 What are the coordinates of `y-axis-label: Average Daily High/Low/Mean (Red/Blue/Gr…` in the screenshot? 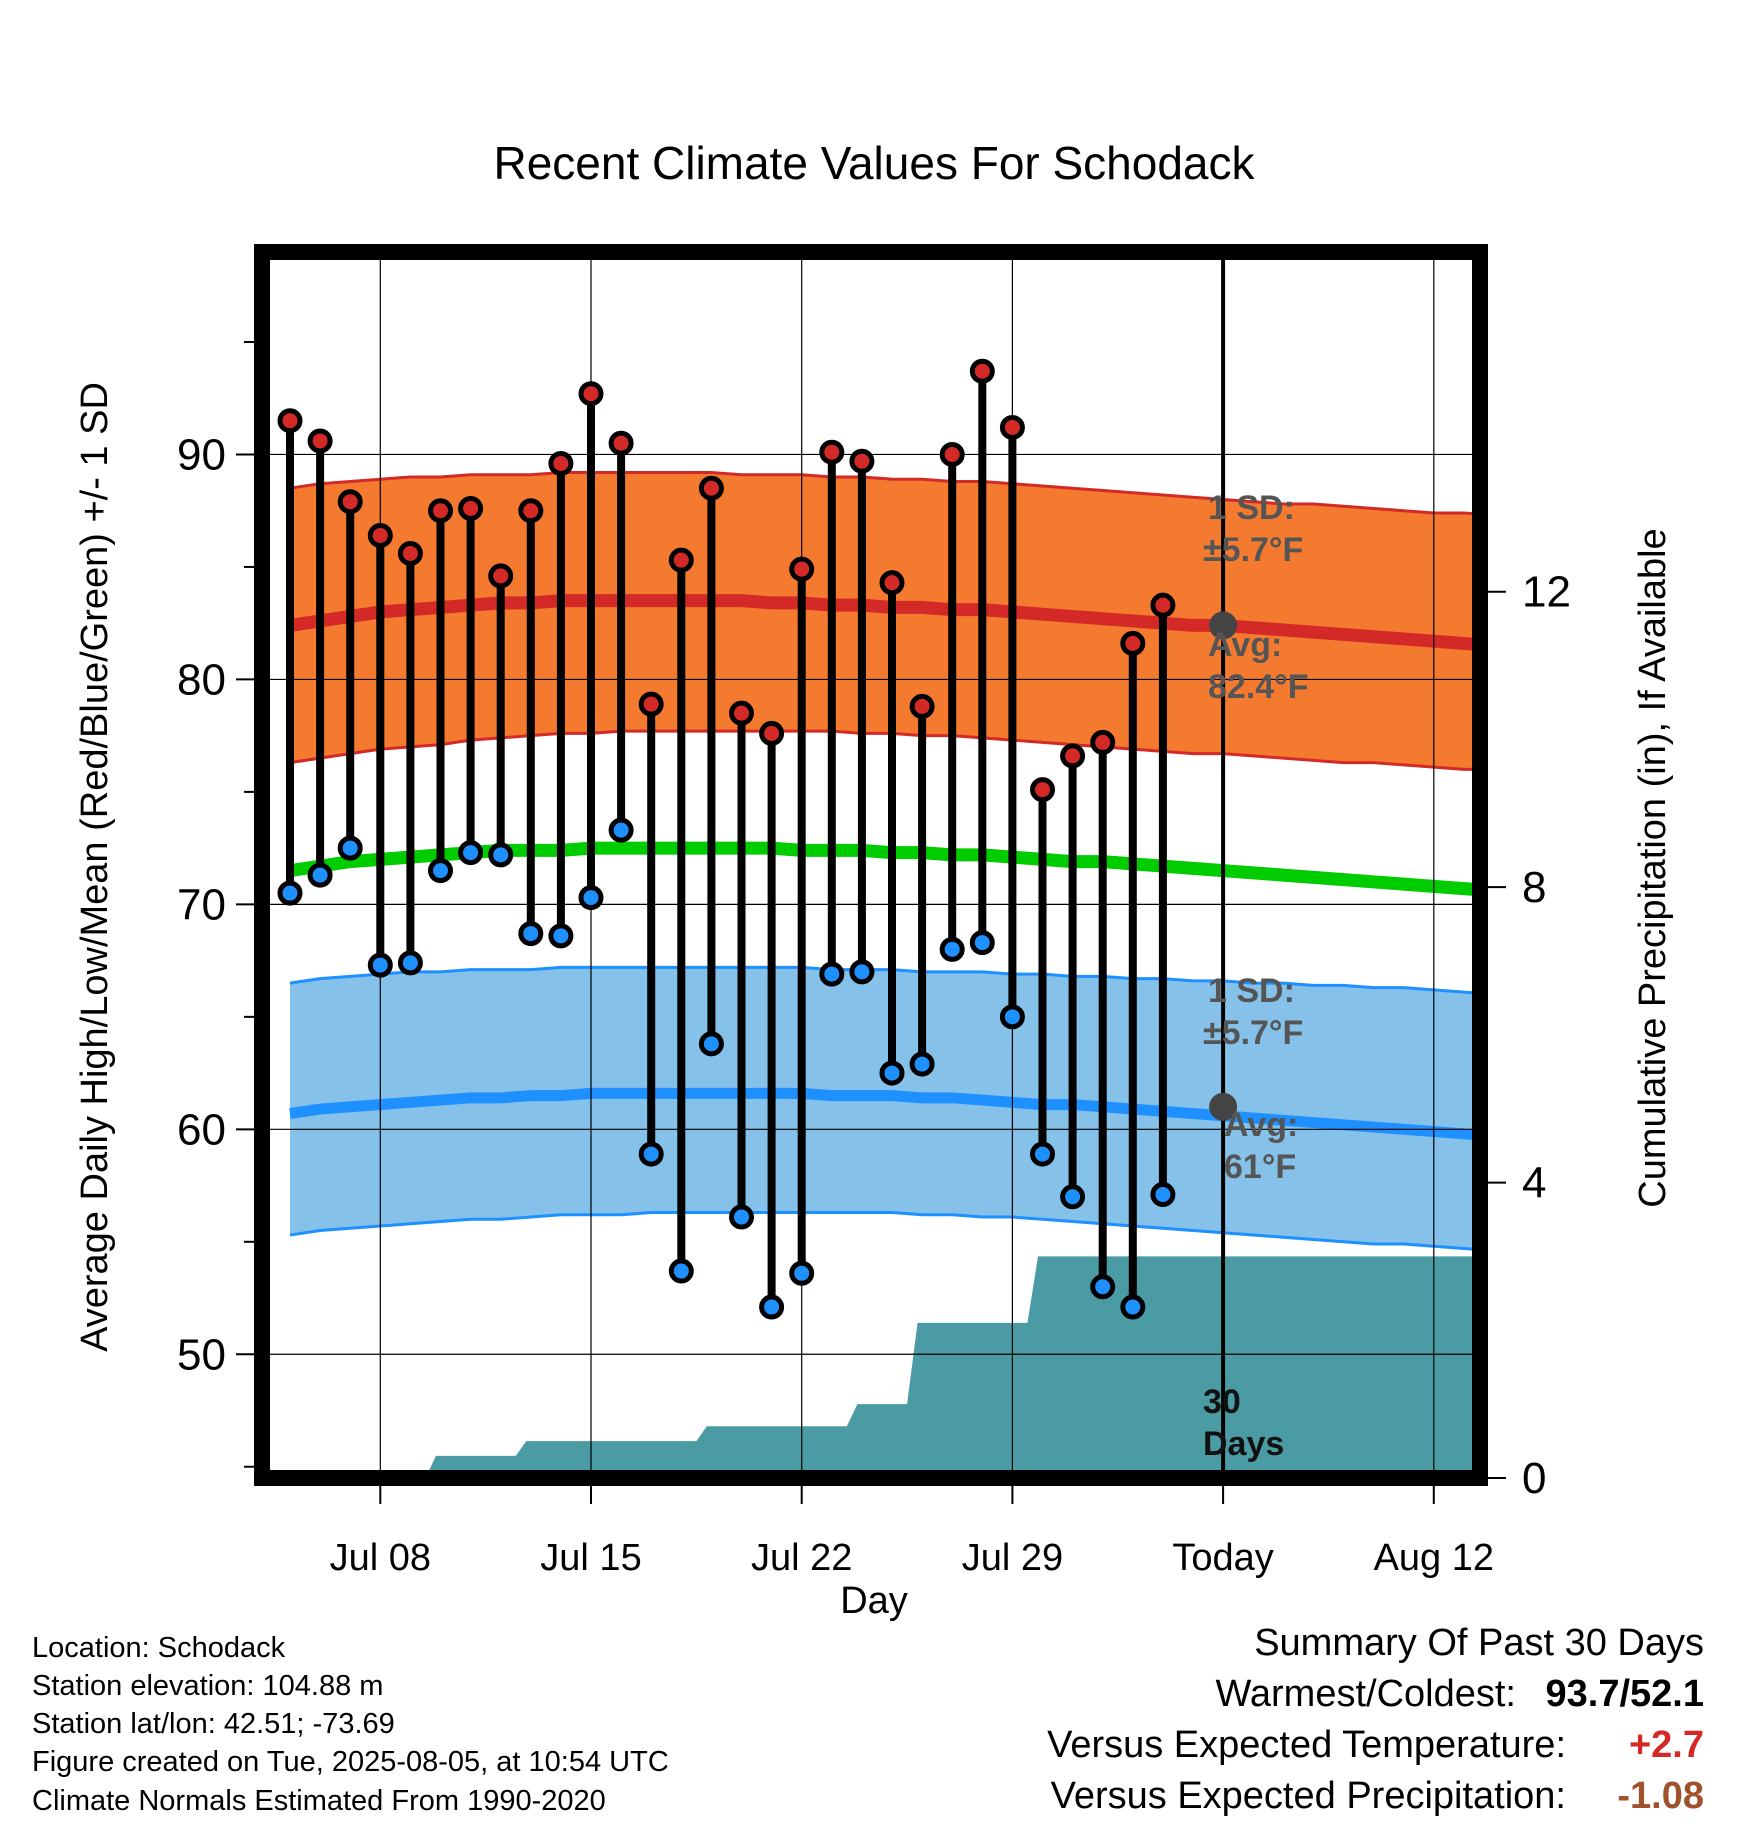 It's located at (95, 867).